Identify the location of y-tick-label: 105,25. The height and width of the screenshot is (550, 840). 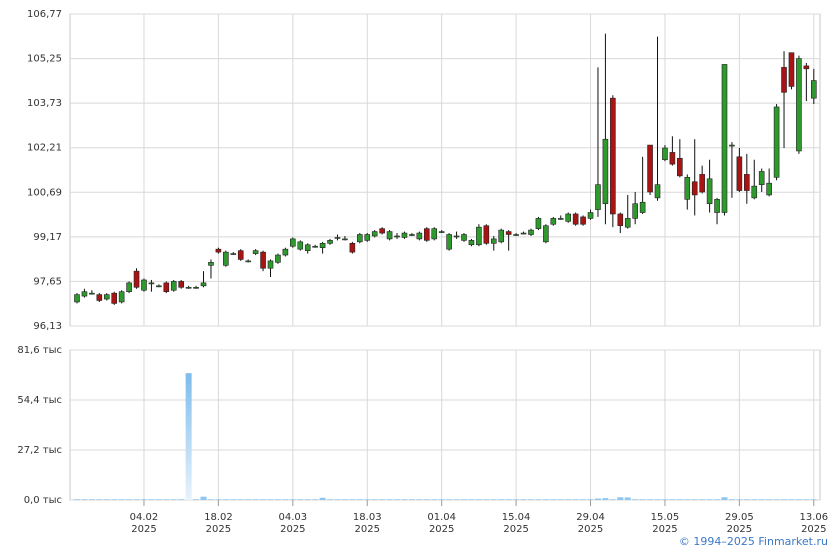
(44, 59).